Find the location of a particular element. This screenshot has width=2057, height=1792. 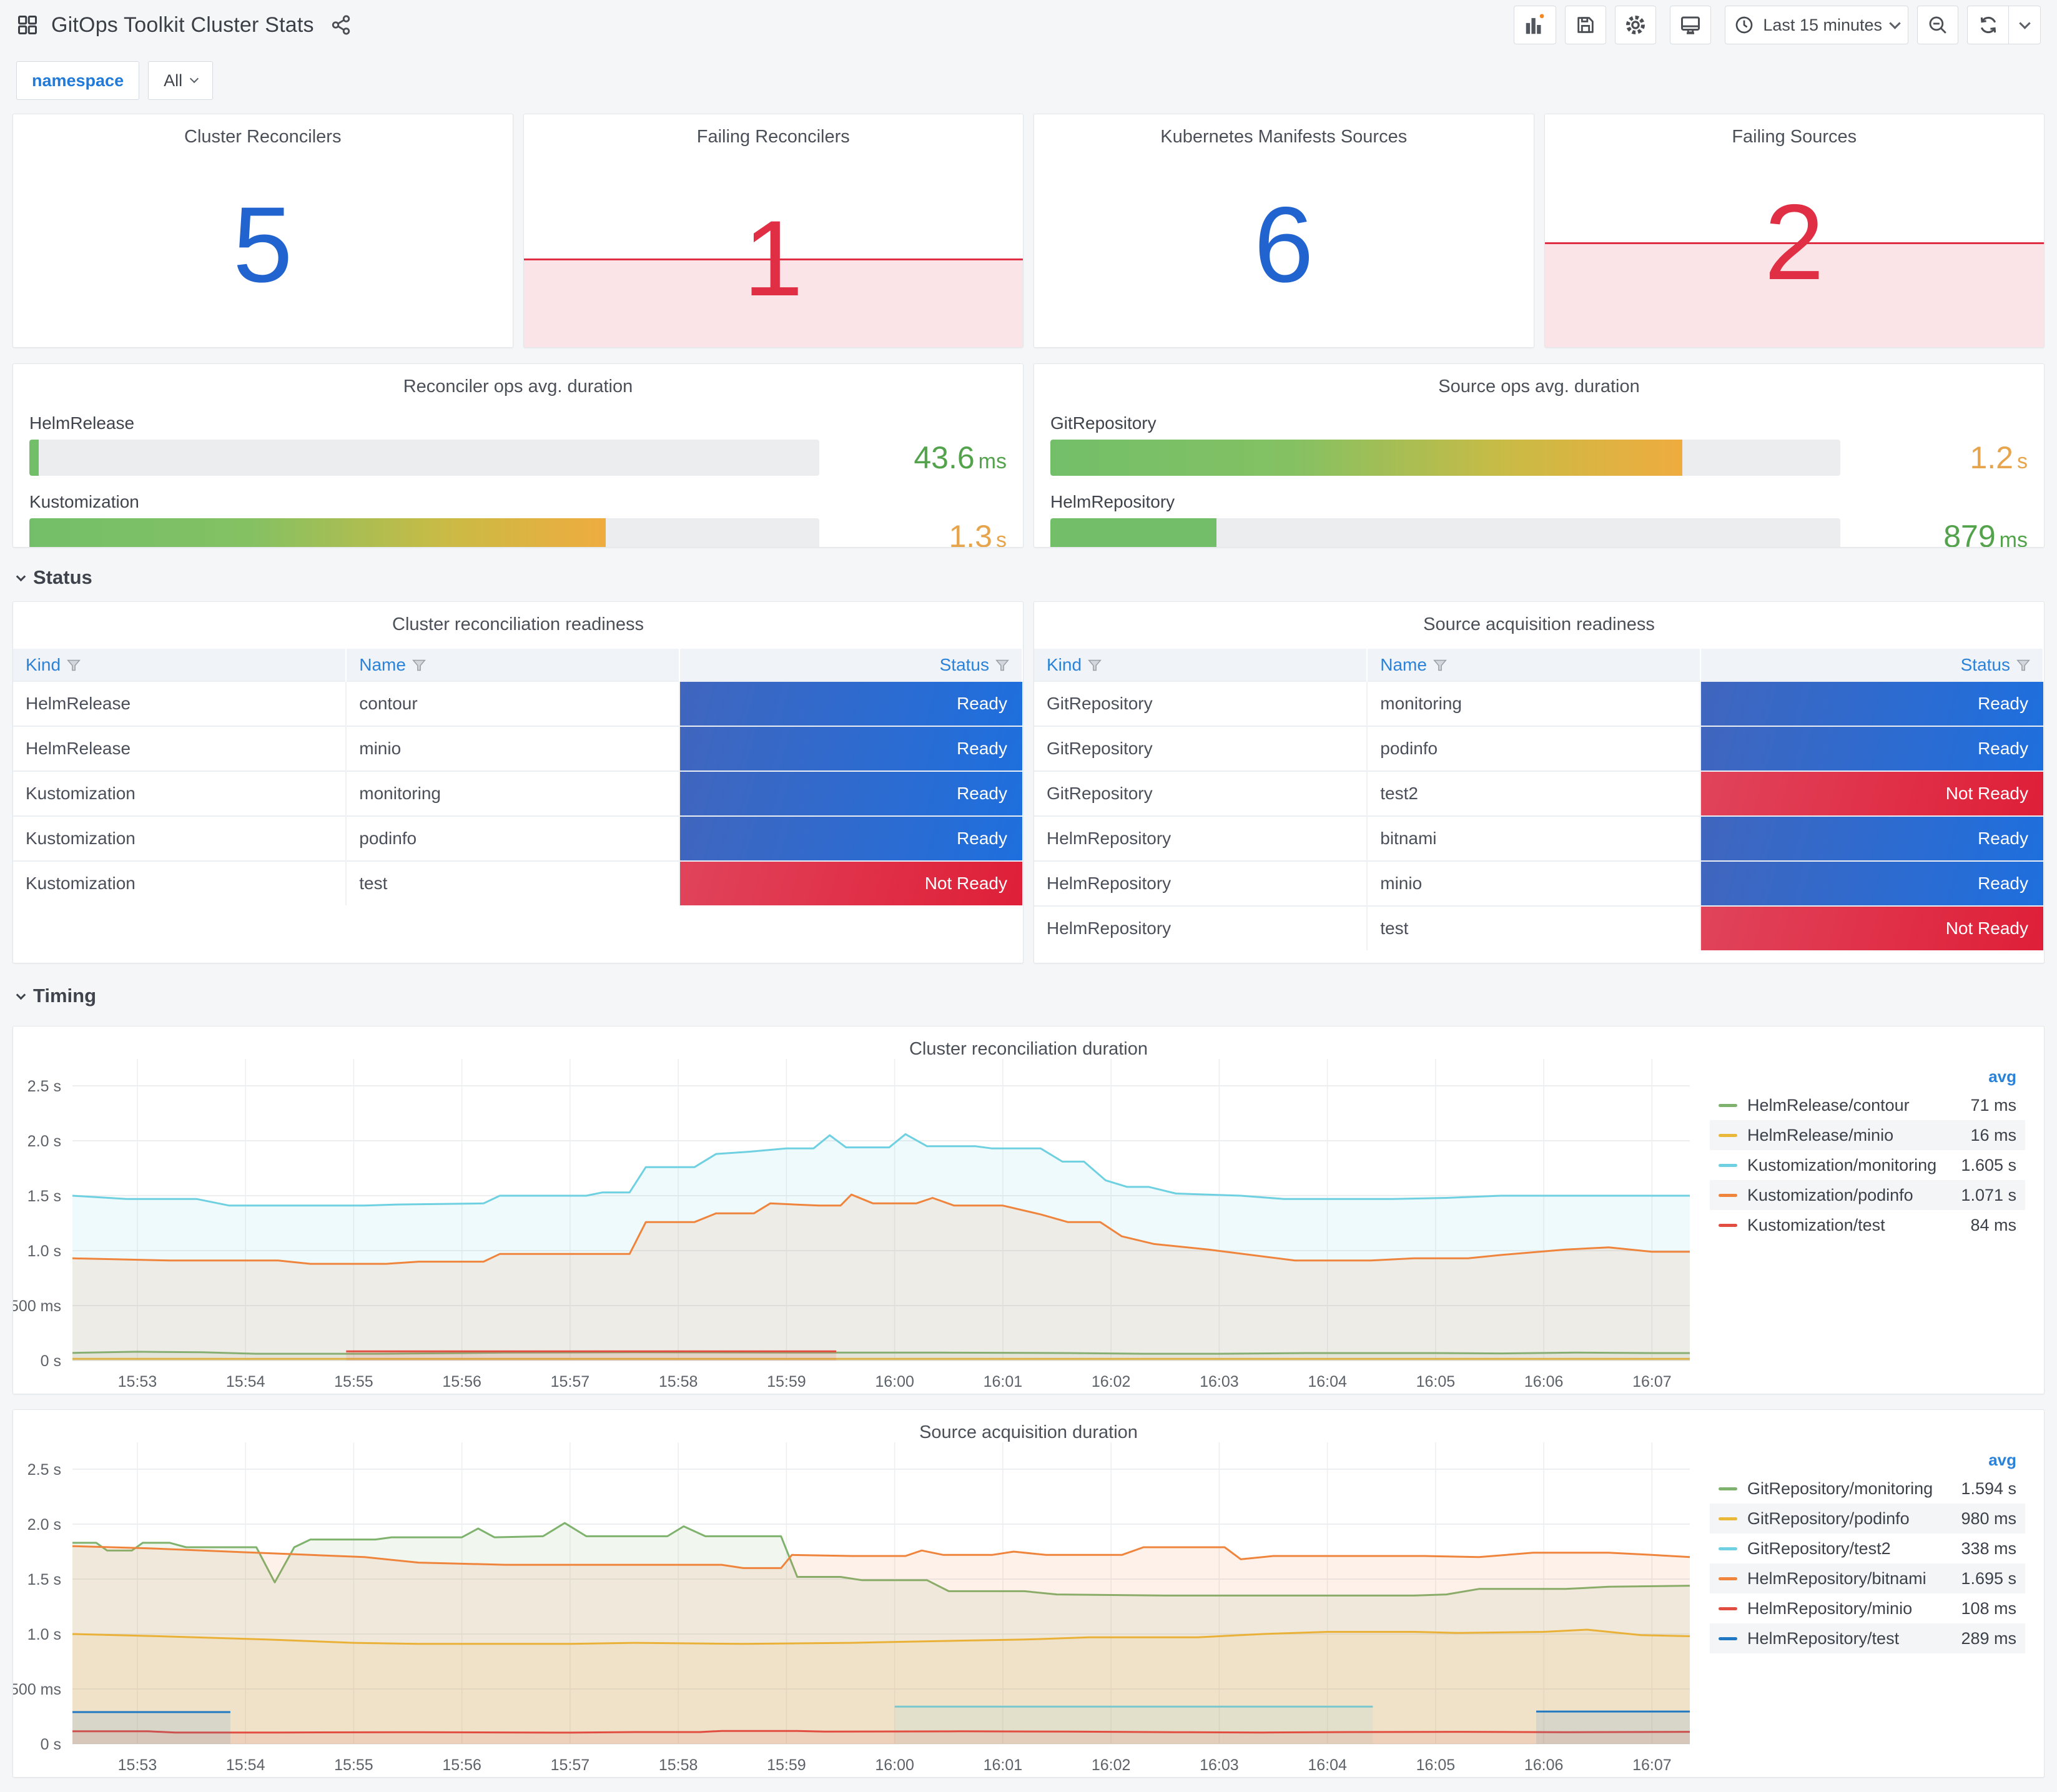

panel-title: Failing Reconcilers is located at coordinates (773, 137).